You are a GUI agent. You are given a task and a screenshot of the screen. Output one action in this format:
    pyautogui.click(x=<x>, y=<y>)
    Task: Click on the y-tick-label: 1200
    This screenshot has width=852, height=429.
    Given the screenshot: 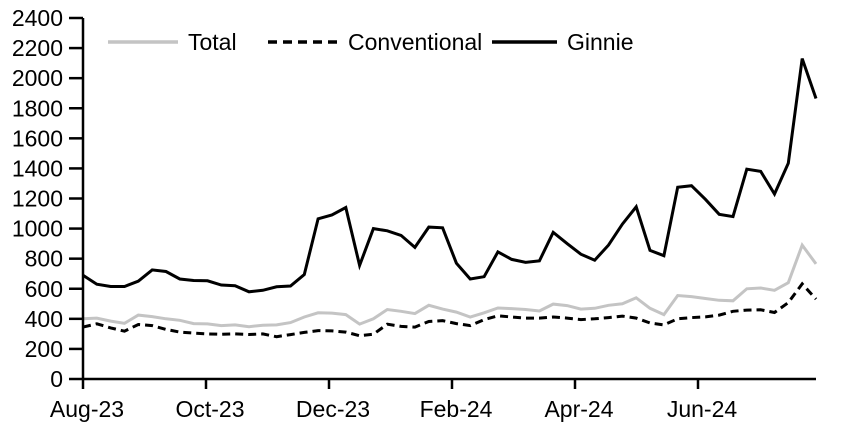 What is the action you would take?
    pyautogui.click(x=37, y=199)
    